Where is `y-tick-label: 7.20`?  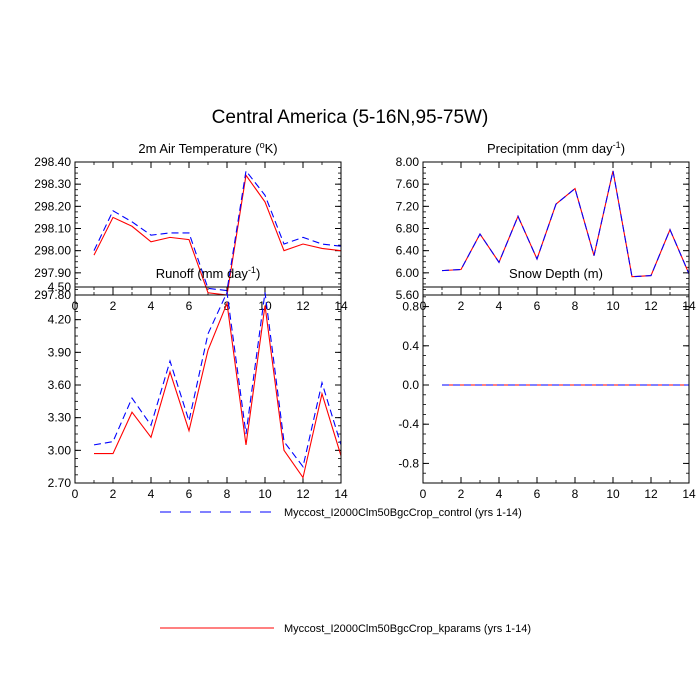
y-tick-label: 7.20 is located at coordinates (408, 206).